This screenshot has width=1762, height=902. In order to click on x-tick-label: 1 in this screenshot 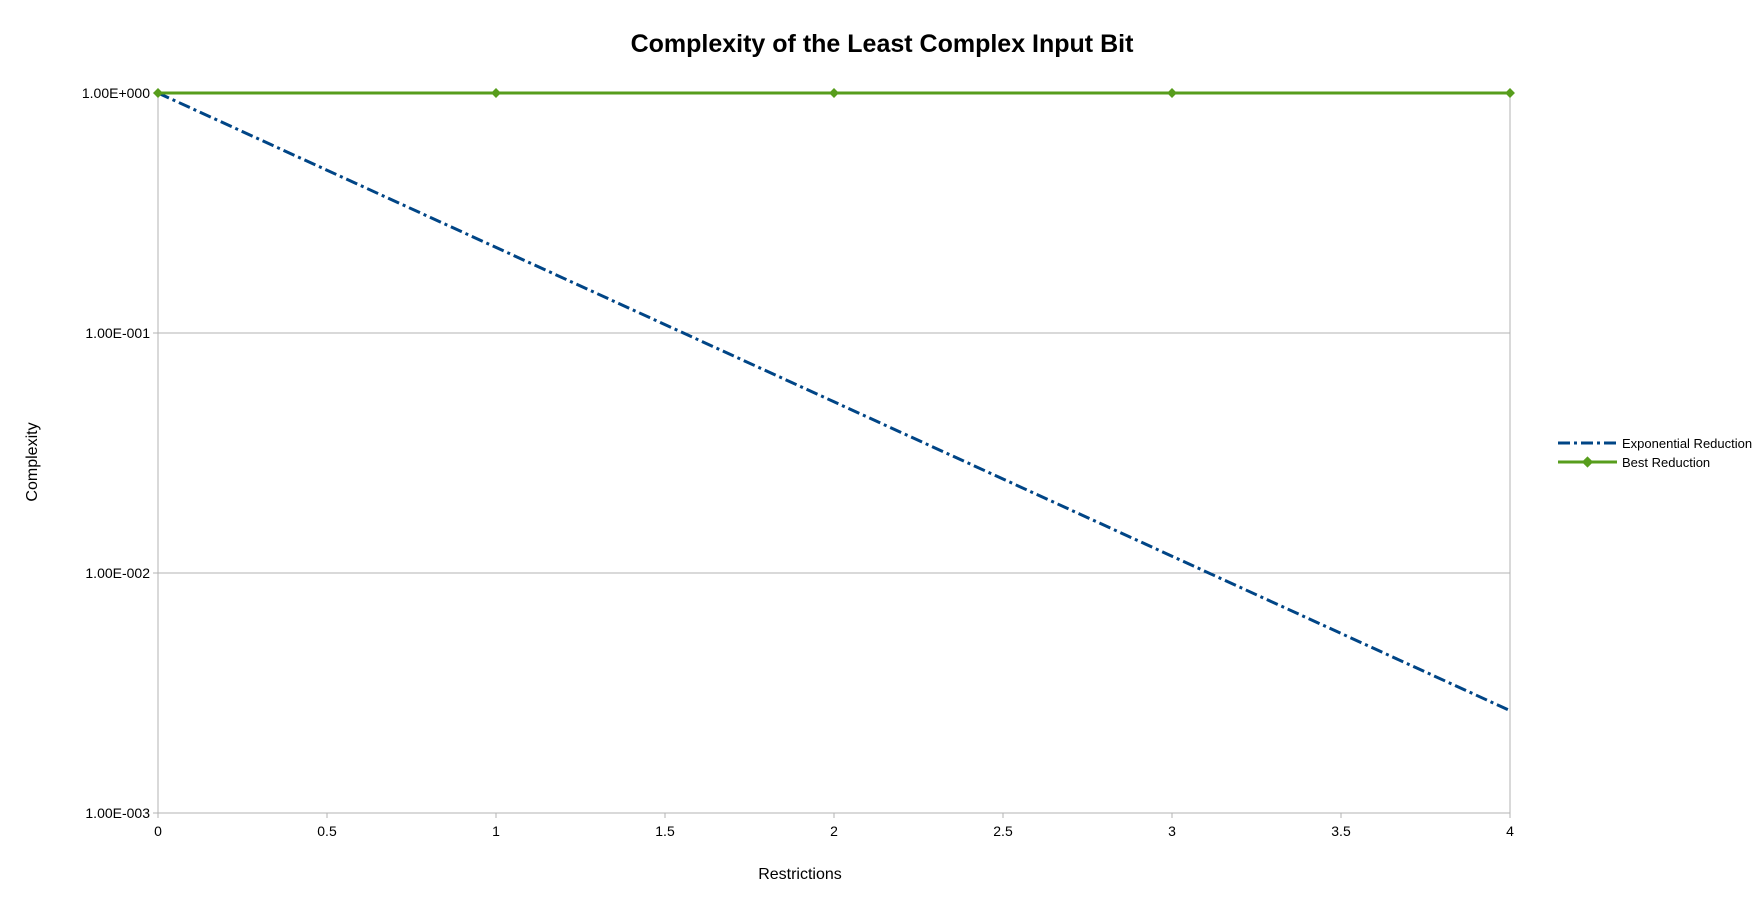, I will do `click(496, 831)`.